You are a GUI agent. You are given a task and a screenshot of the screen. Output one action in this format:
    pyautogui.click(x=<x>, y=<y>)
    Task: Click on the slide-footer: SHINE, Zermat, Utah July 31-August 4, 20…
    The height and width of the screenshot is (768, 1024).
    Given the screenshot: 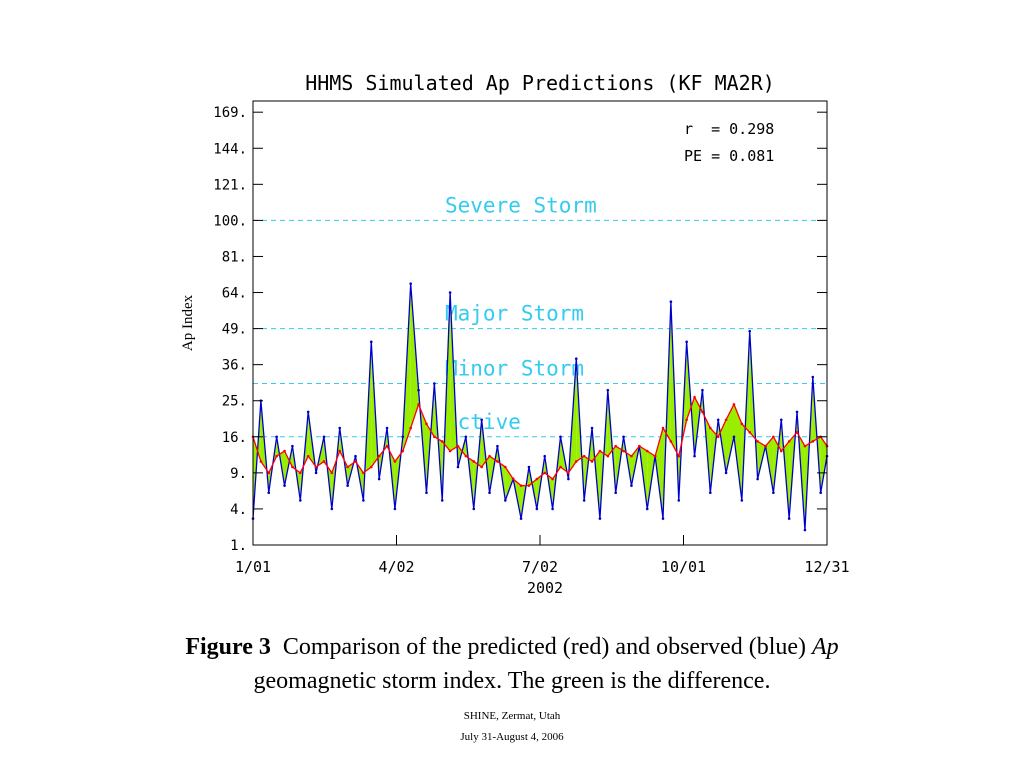 What is the action you would take?
    pyautogui.click(x=512, y=727)
    